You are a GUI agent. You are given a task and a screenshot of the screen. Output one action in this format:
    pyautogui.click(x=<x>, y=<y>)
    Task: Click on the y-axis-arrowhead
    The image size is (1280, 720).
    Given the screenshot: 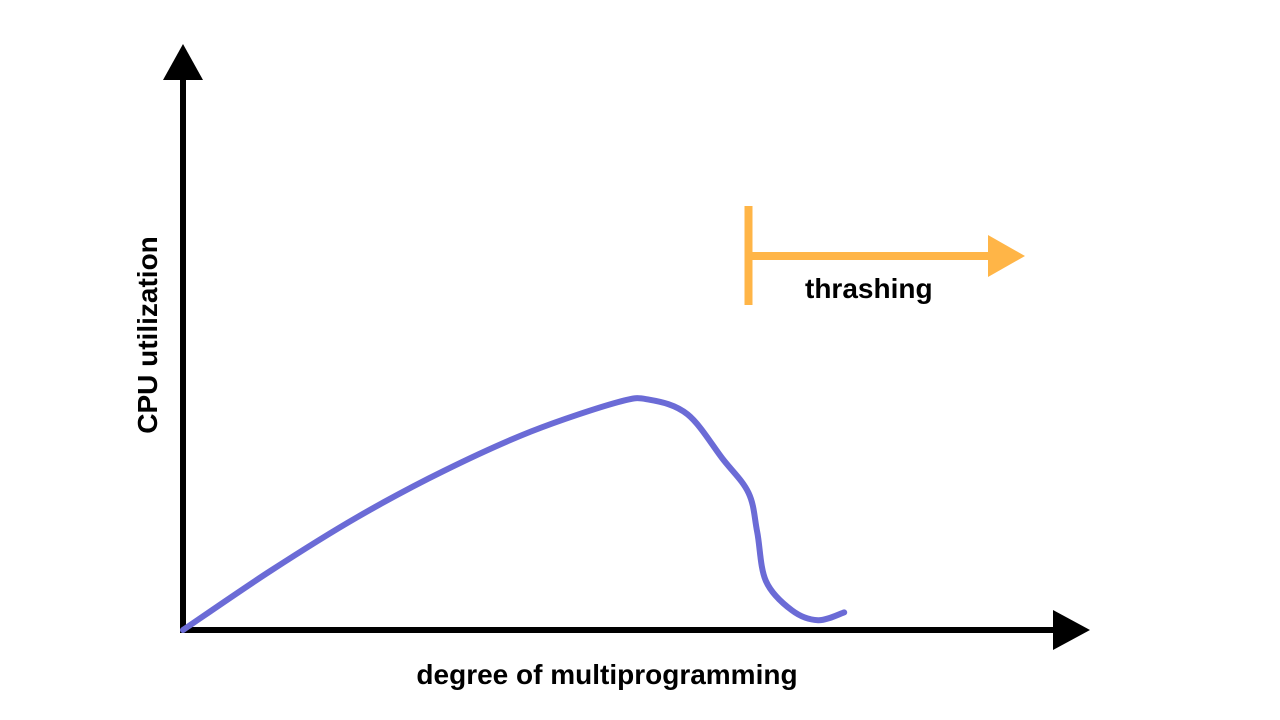 What is the action you would take?
    pyautogui.click(x=183, y=62)
    